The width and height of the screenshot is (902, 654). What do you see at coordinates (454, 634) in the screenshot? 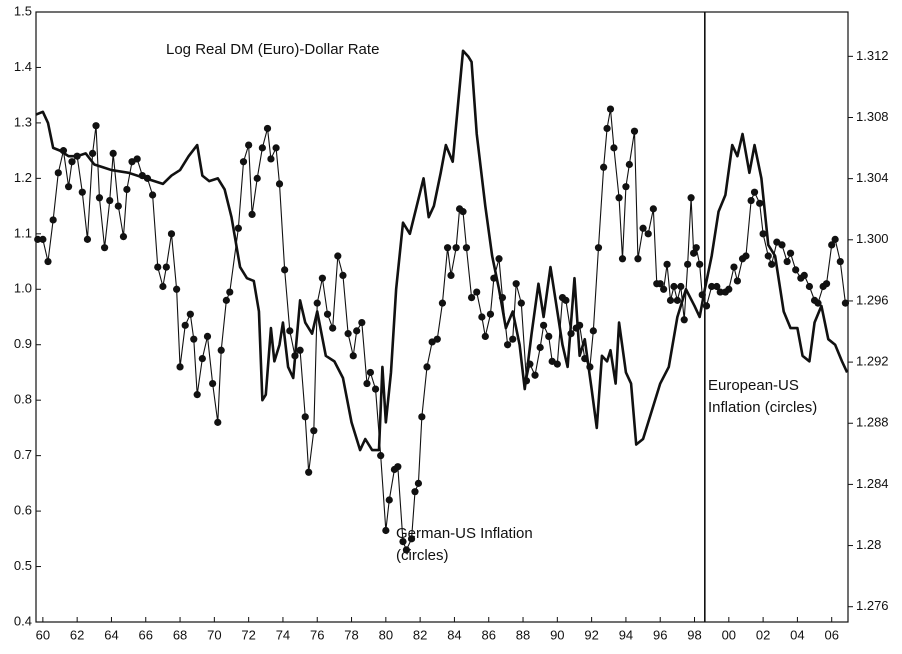
I see `x-tick-label: 84` at bounding box center [454, 634].